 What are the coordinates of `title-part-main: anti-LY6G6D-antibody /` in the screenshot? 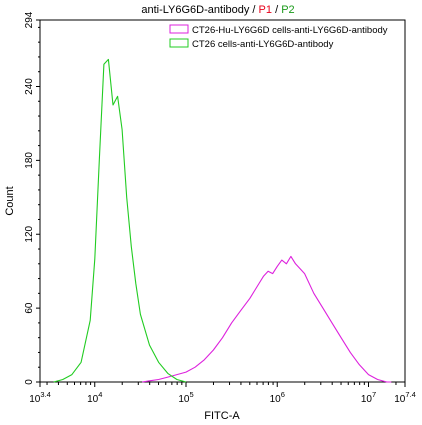 It's located at (199, 10).